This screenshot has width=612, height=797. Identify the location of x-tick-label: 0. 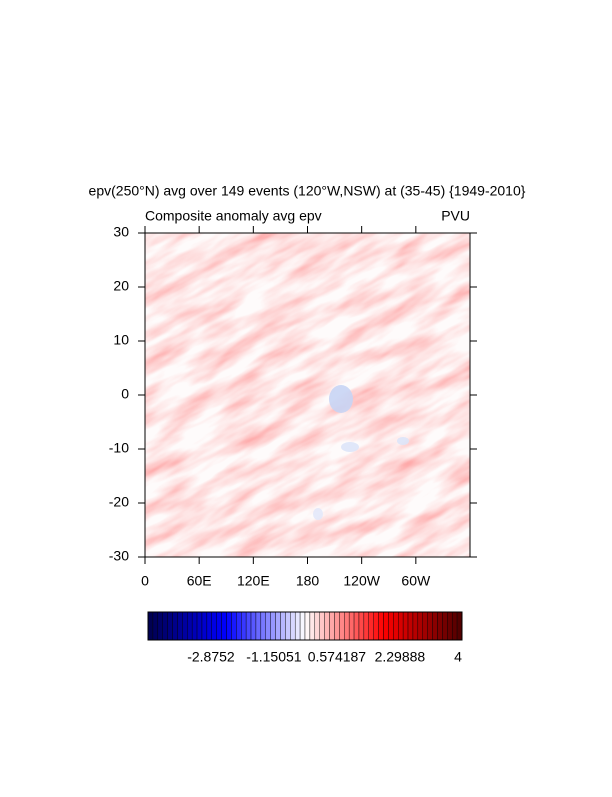
(145, 581).